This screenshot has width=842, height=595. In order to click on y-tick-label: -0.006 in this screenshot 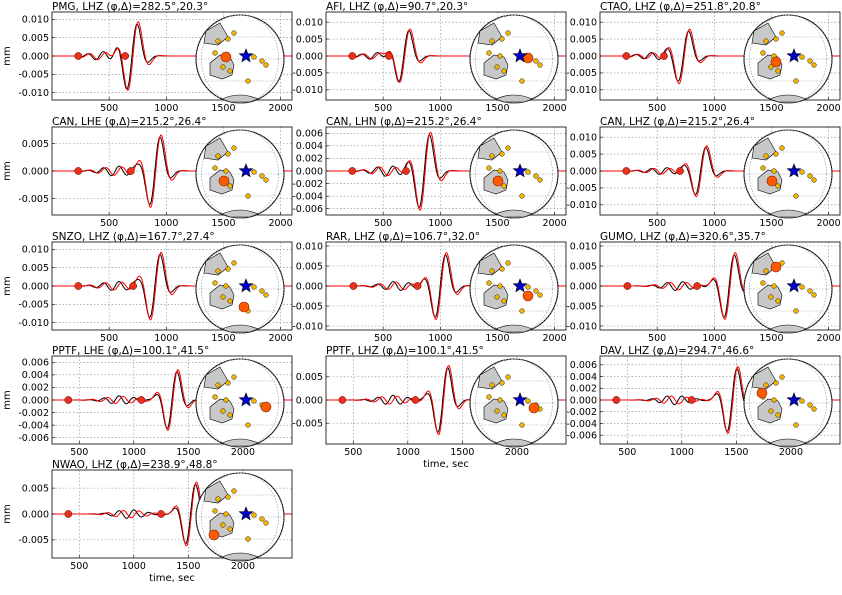, I will do `click(33, 438)`.